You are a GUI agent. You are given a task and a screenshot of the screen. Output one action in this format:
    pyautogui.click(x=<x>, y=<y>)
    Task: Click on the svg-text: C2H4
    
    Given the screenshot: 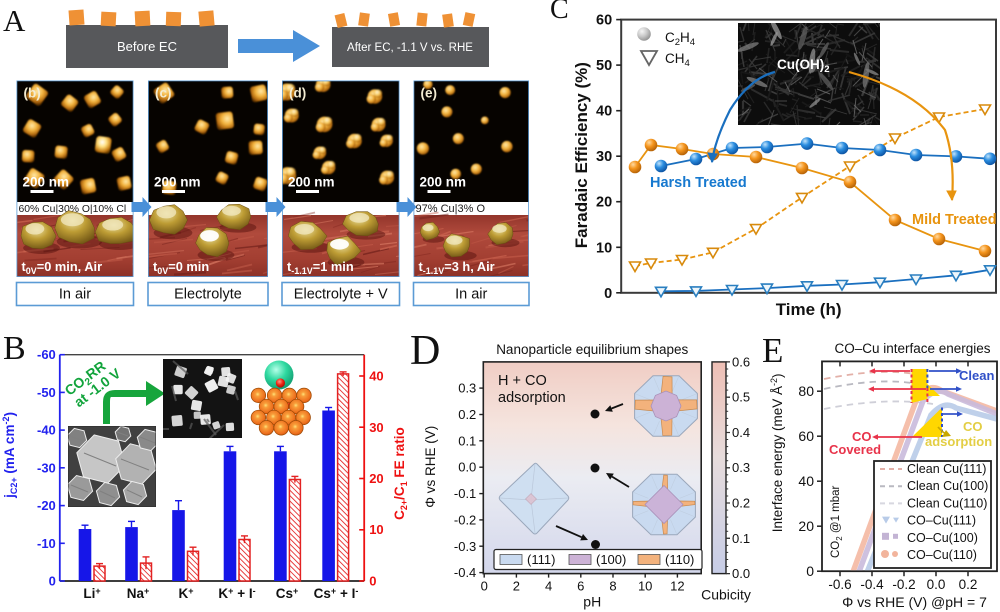 What is the action you would take?
    pyautogui.click(x=680, y=39)
    